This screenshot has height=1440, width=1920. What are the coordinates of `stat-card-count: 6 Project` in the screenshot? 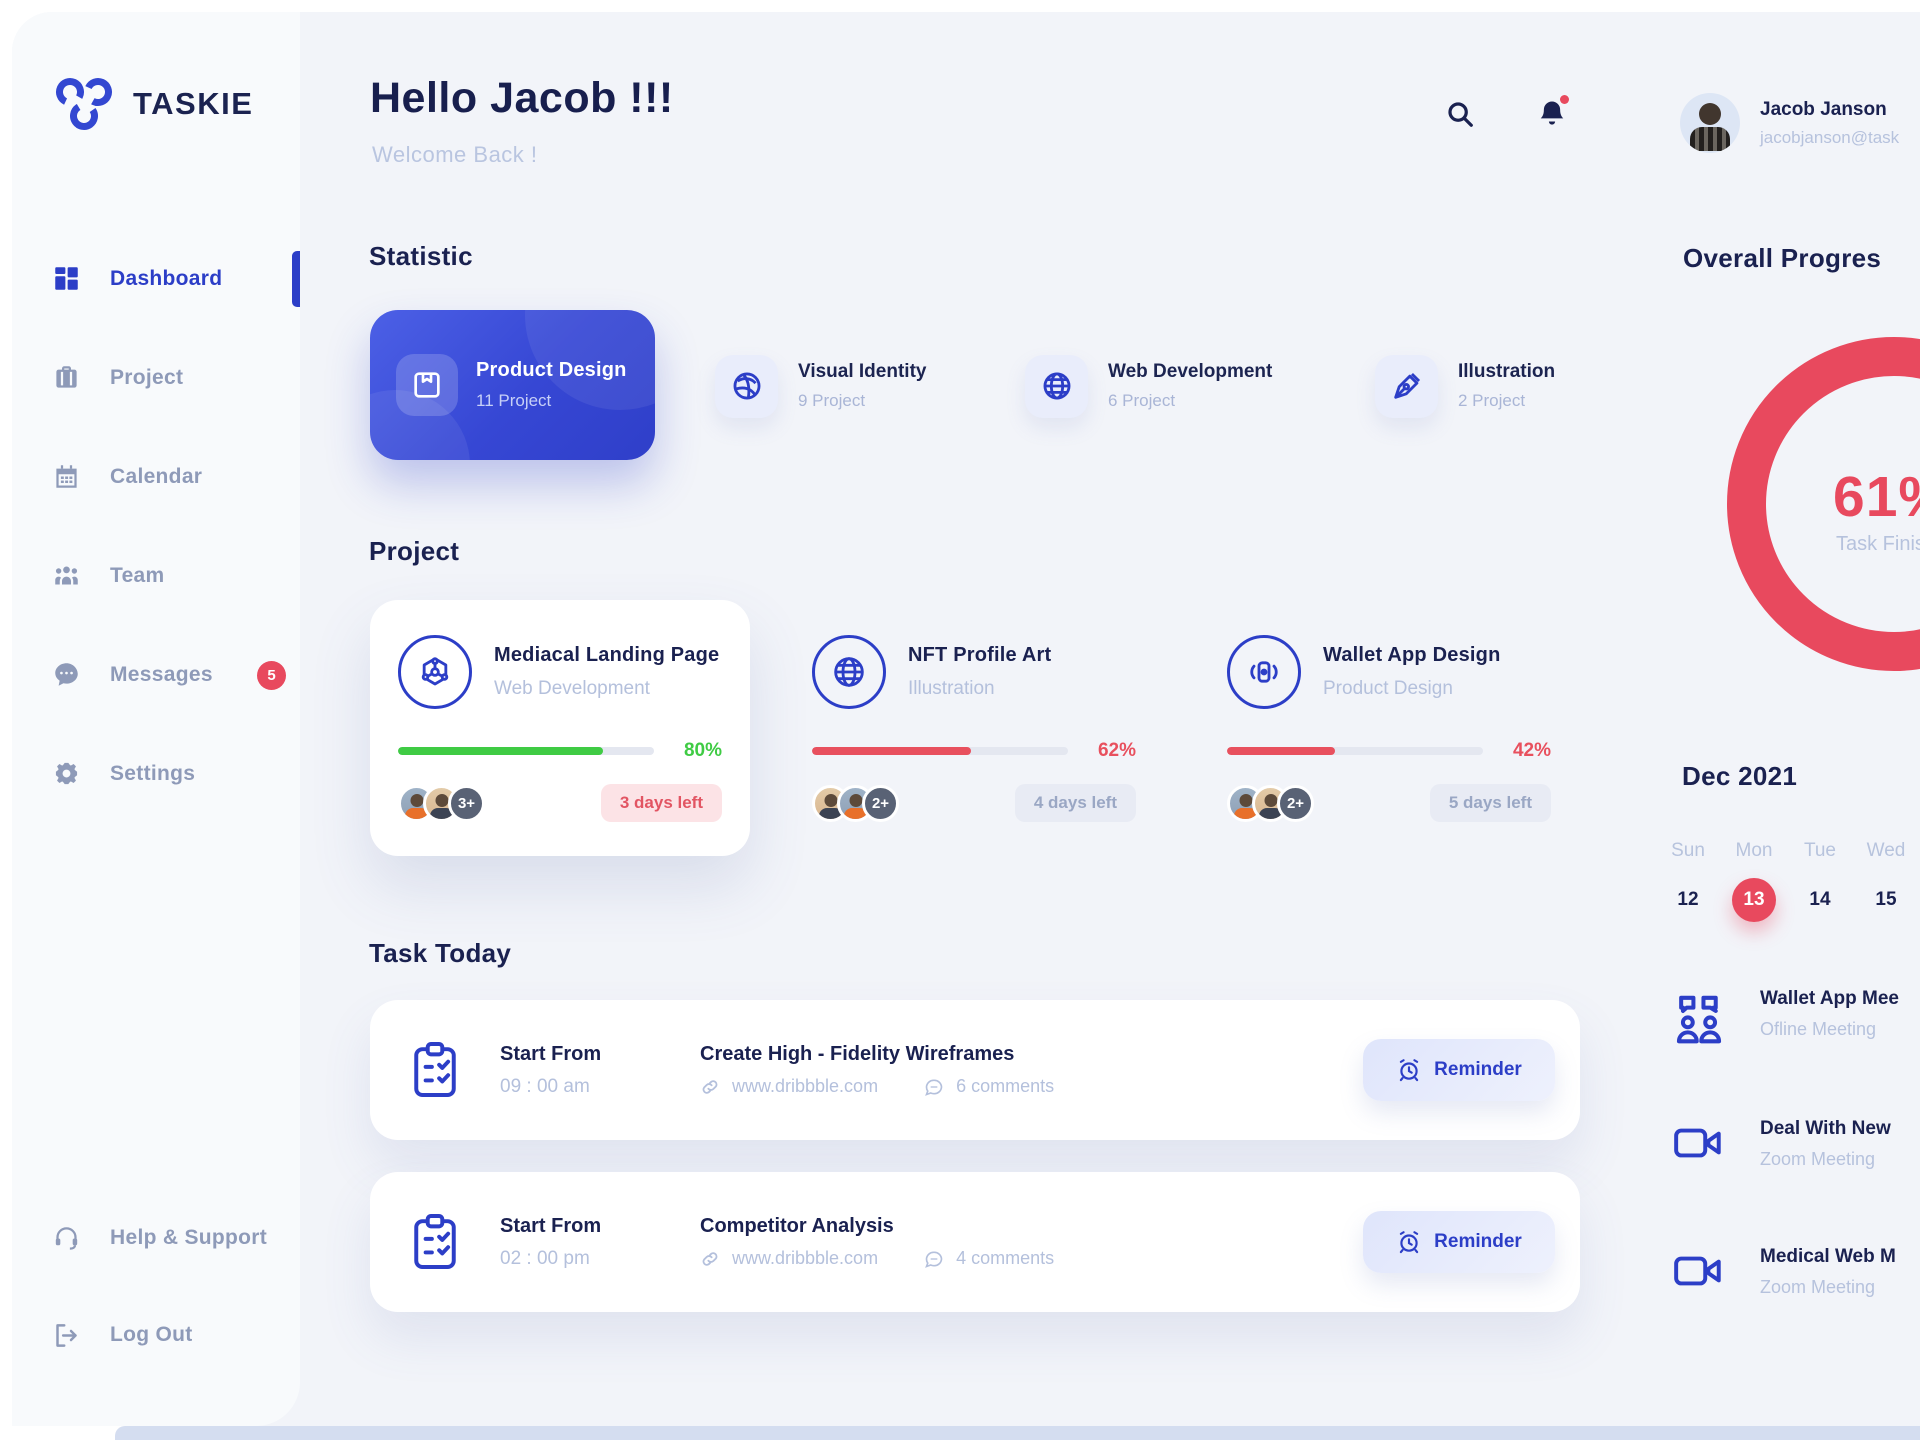 It's located at (1142, 400).